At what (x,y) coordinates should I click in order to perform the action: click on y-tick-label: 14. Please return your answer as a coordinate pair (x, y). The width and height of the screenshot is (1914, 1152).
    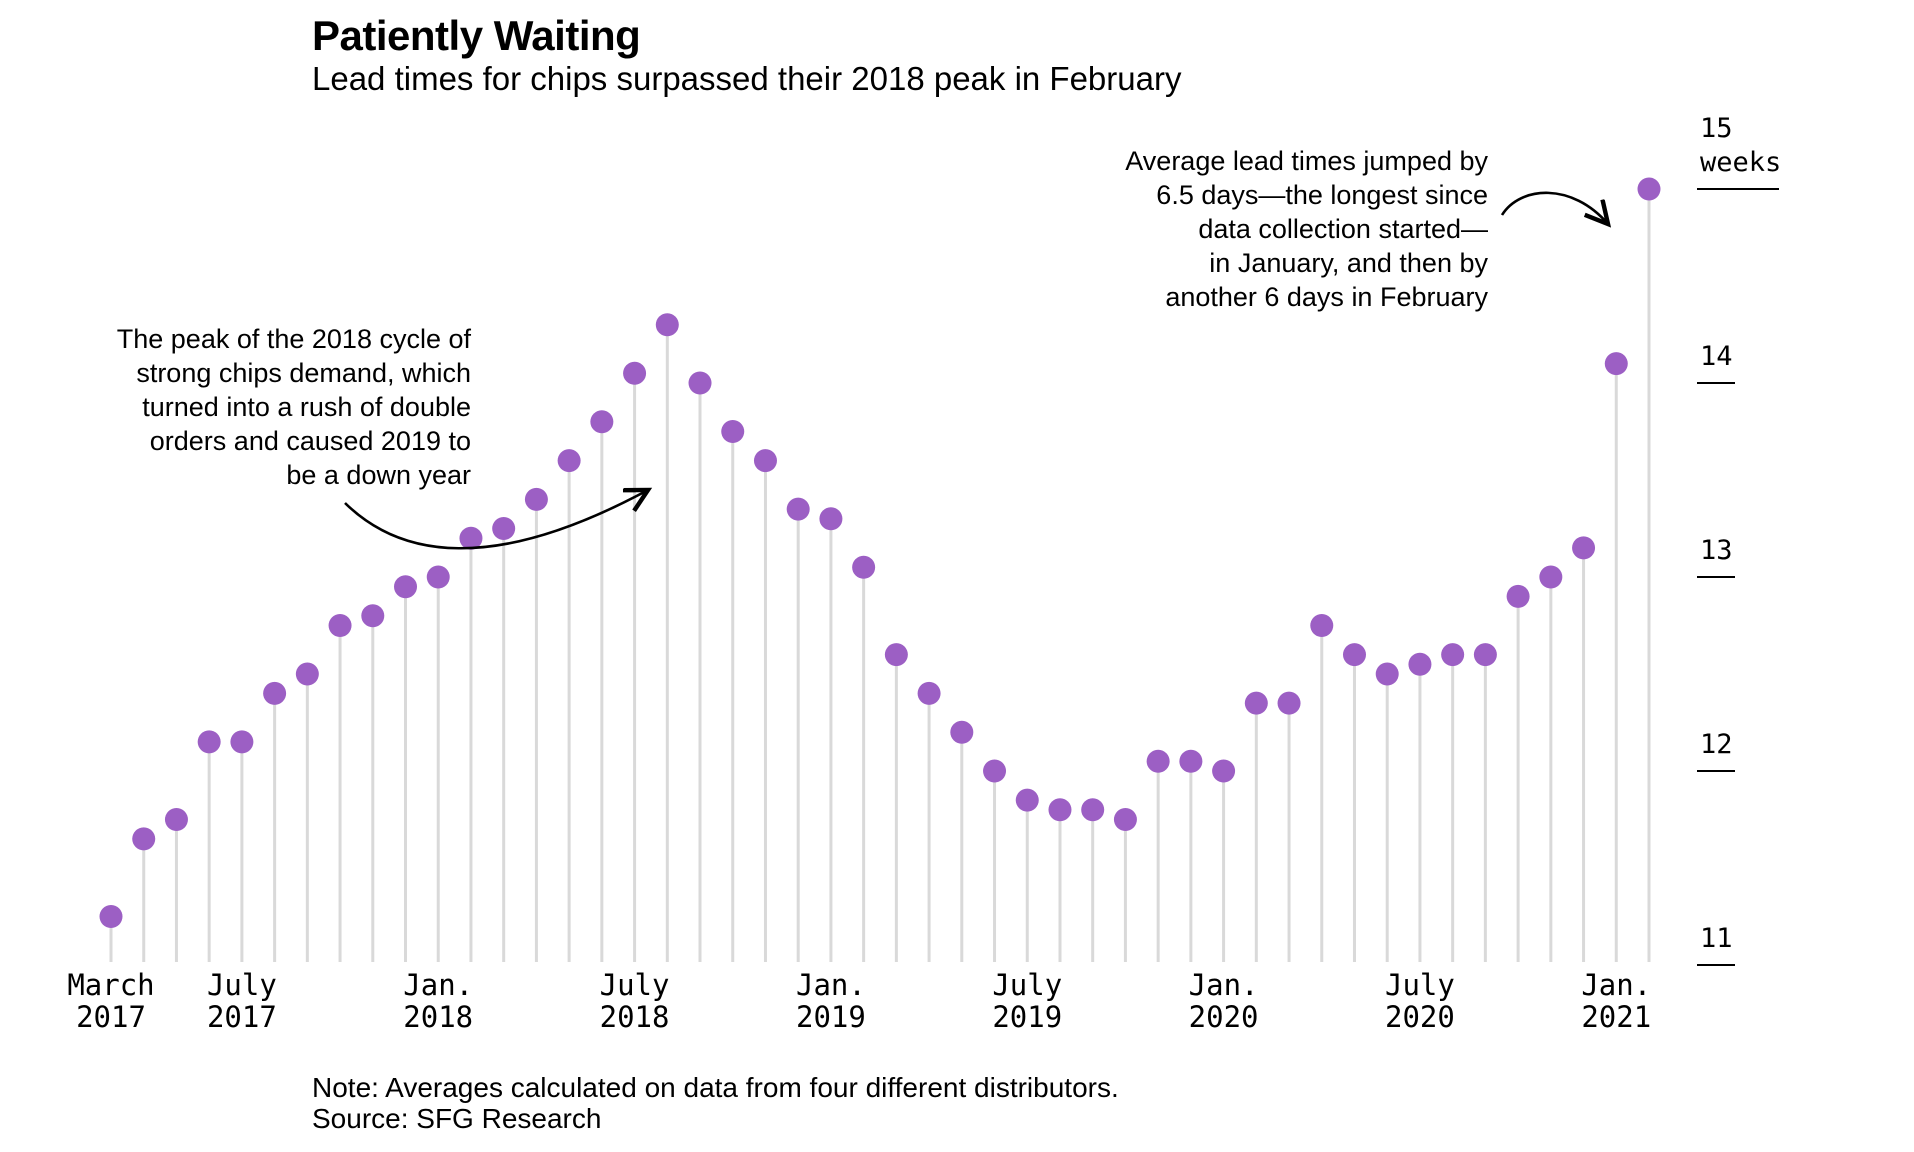
    Looking at the image, I should click on (1716, 356).